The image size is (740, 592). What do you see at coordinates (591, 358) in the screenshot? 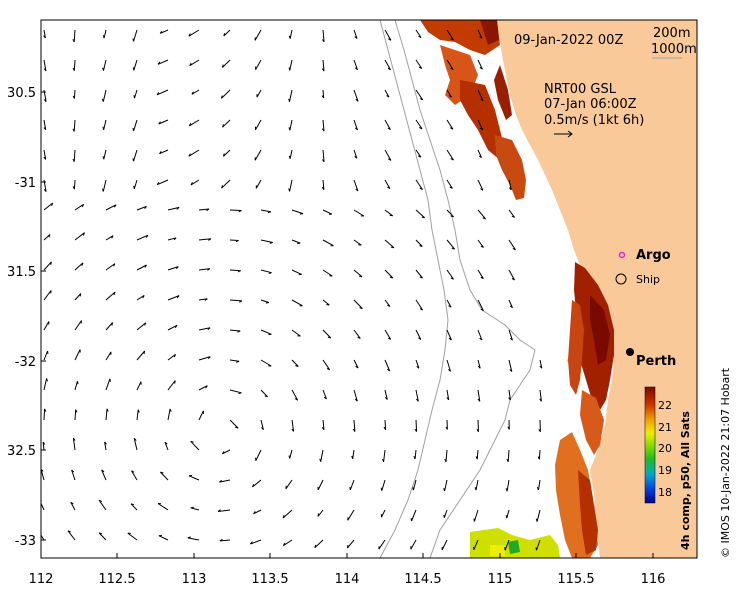
I see `sst-patch-perth` at bounding box center [591, 358].